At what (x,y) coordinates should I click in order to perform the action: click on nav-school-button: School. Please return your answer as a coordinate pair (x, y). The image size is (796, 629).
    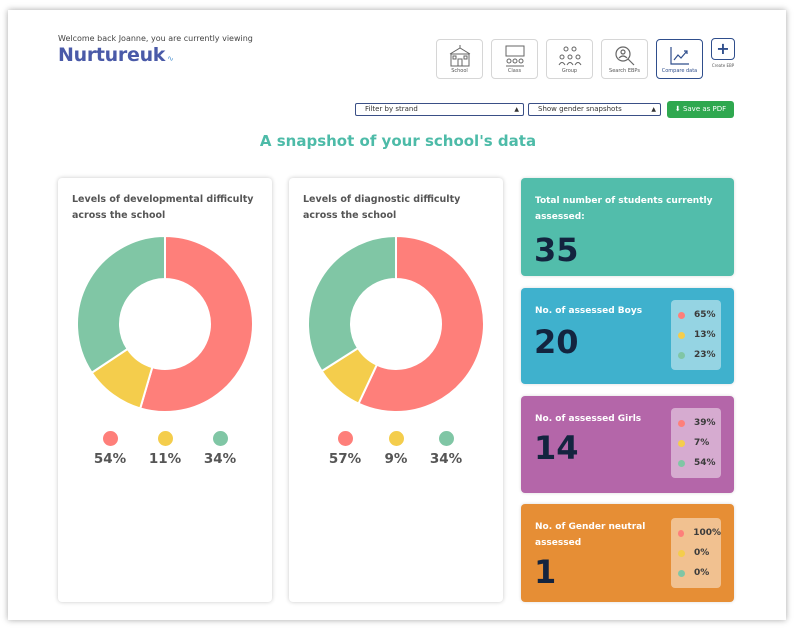
    Looking at the image, I should click on (459, 59).